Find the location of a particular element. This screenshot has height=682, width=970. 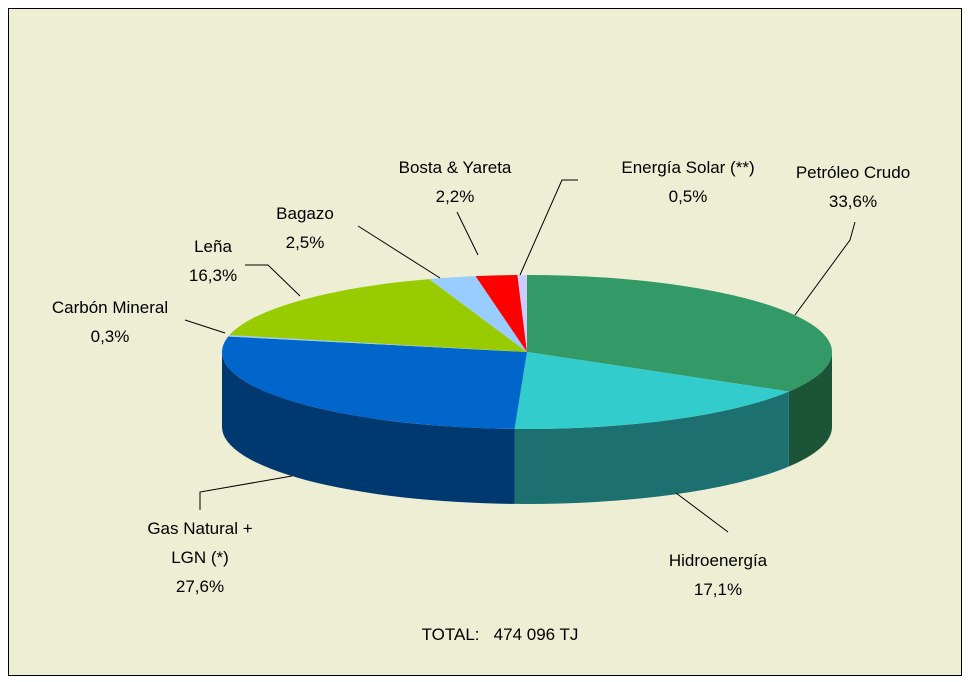

category-label: Gas Natural + LGN (*) is located at coordinates (200, 543).